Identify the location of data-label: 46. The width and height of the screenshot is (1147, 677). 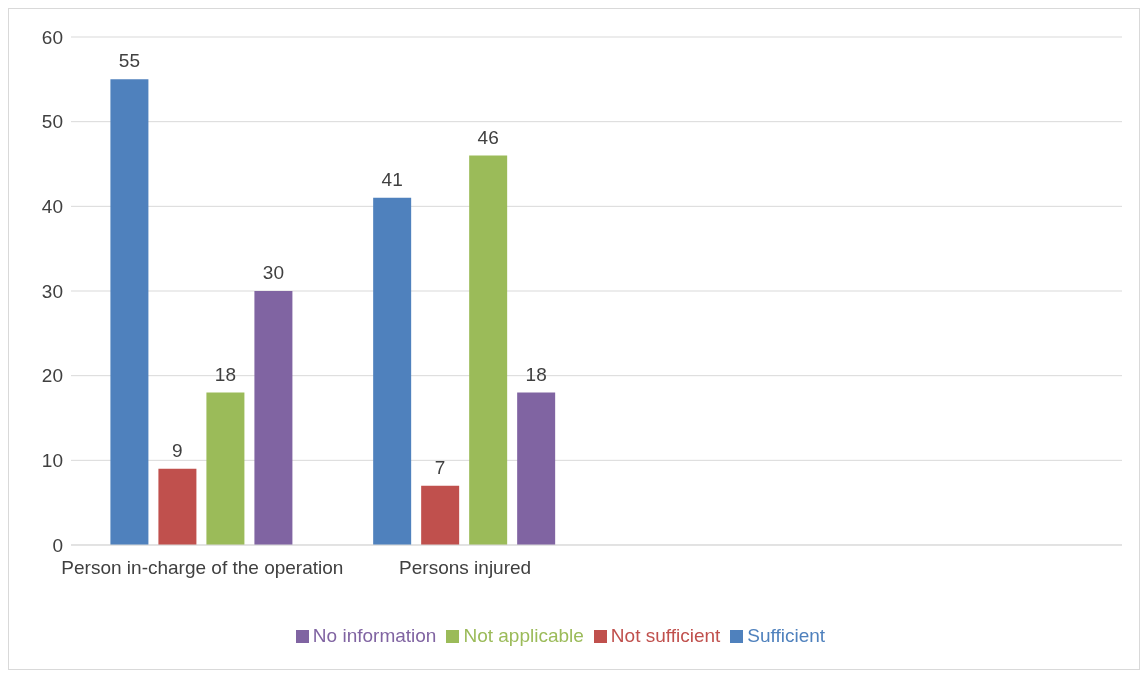
(488, 137).